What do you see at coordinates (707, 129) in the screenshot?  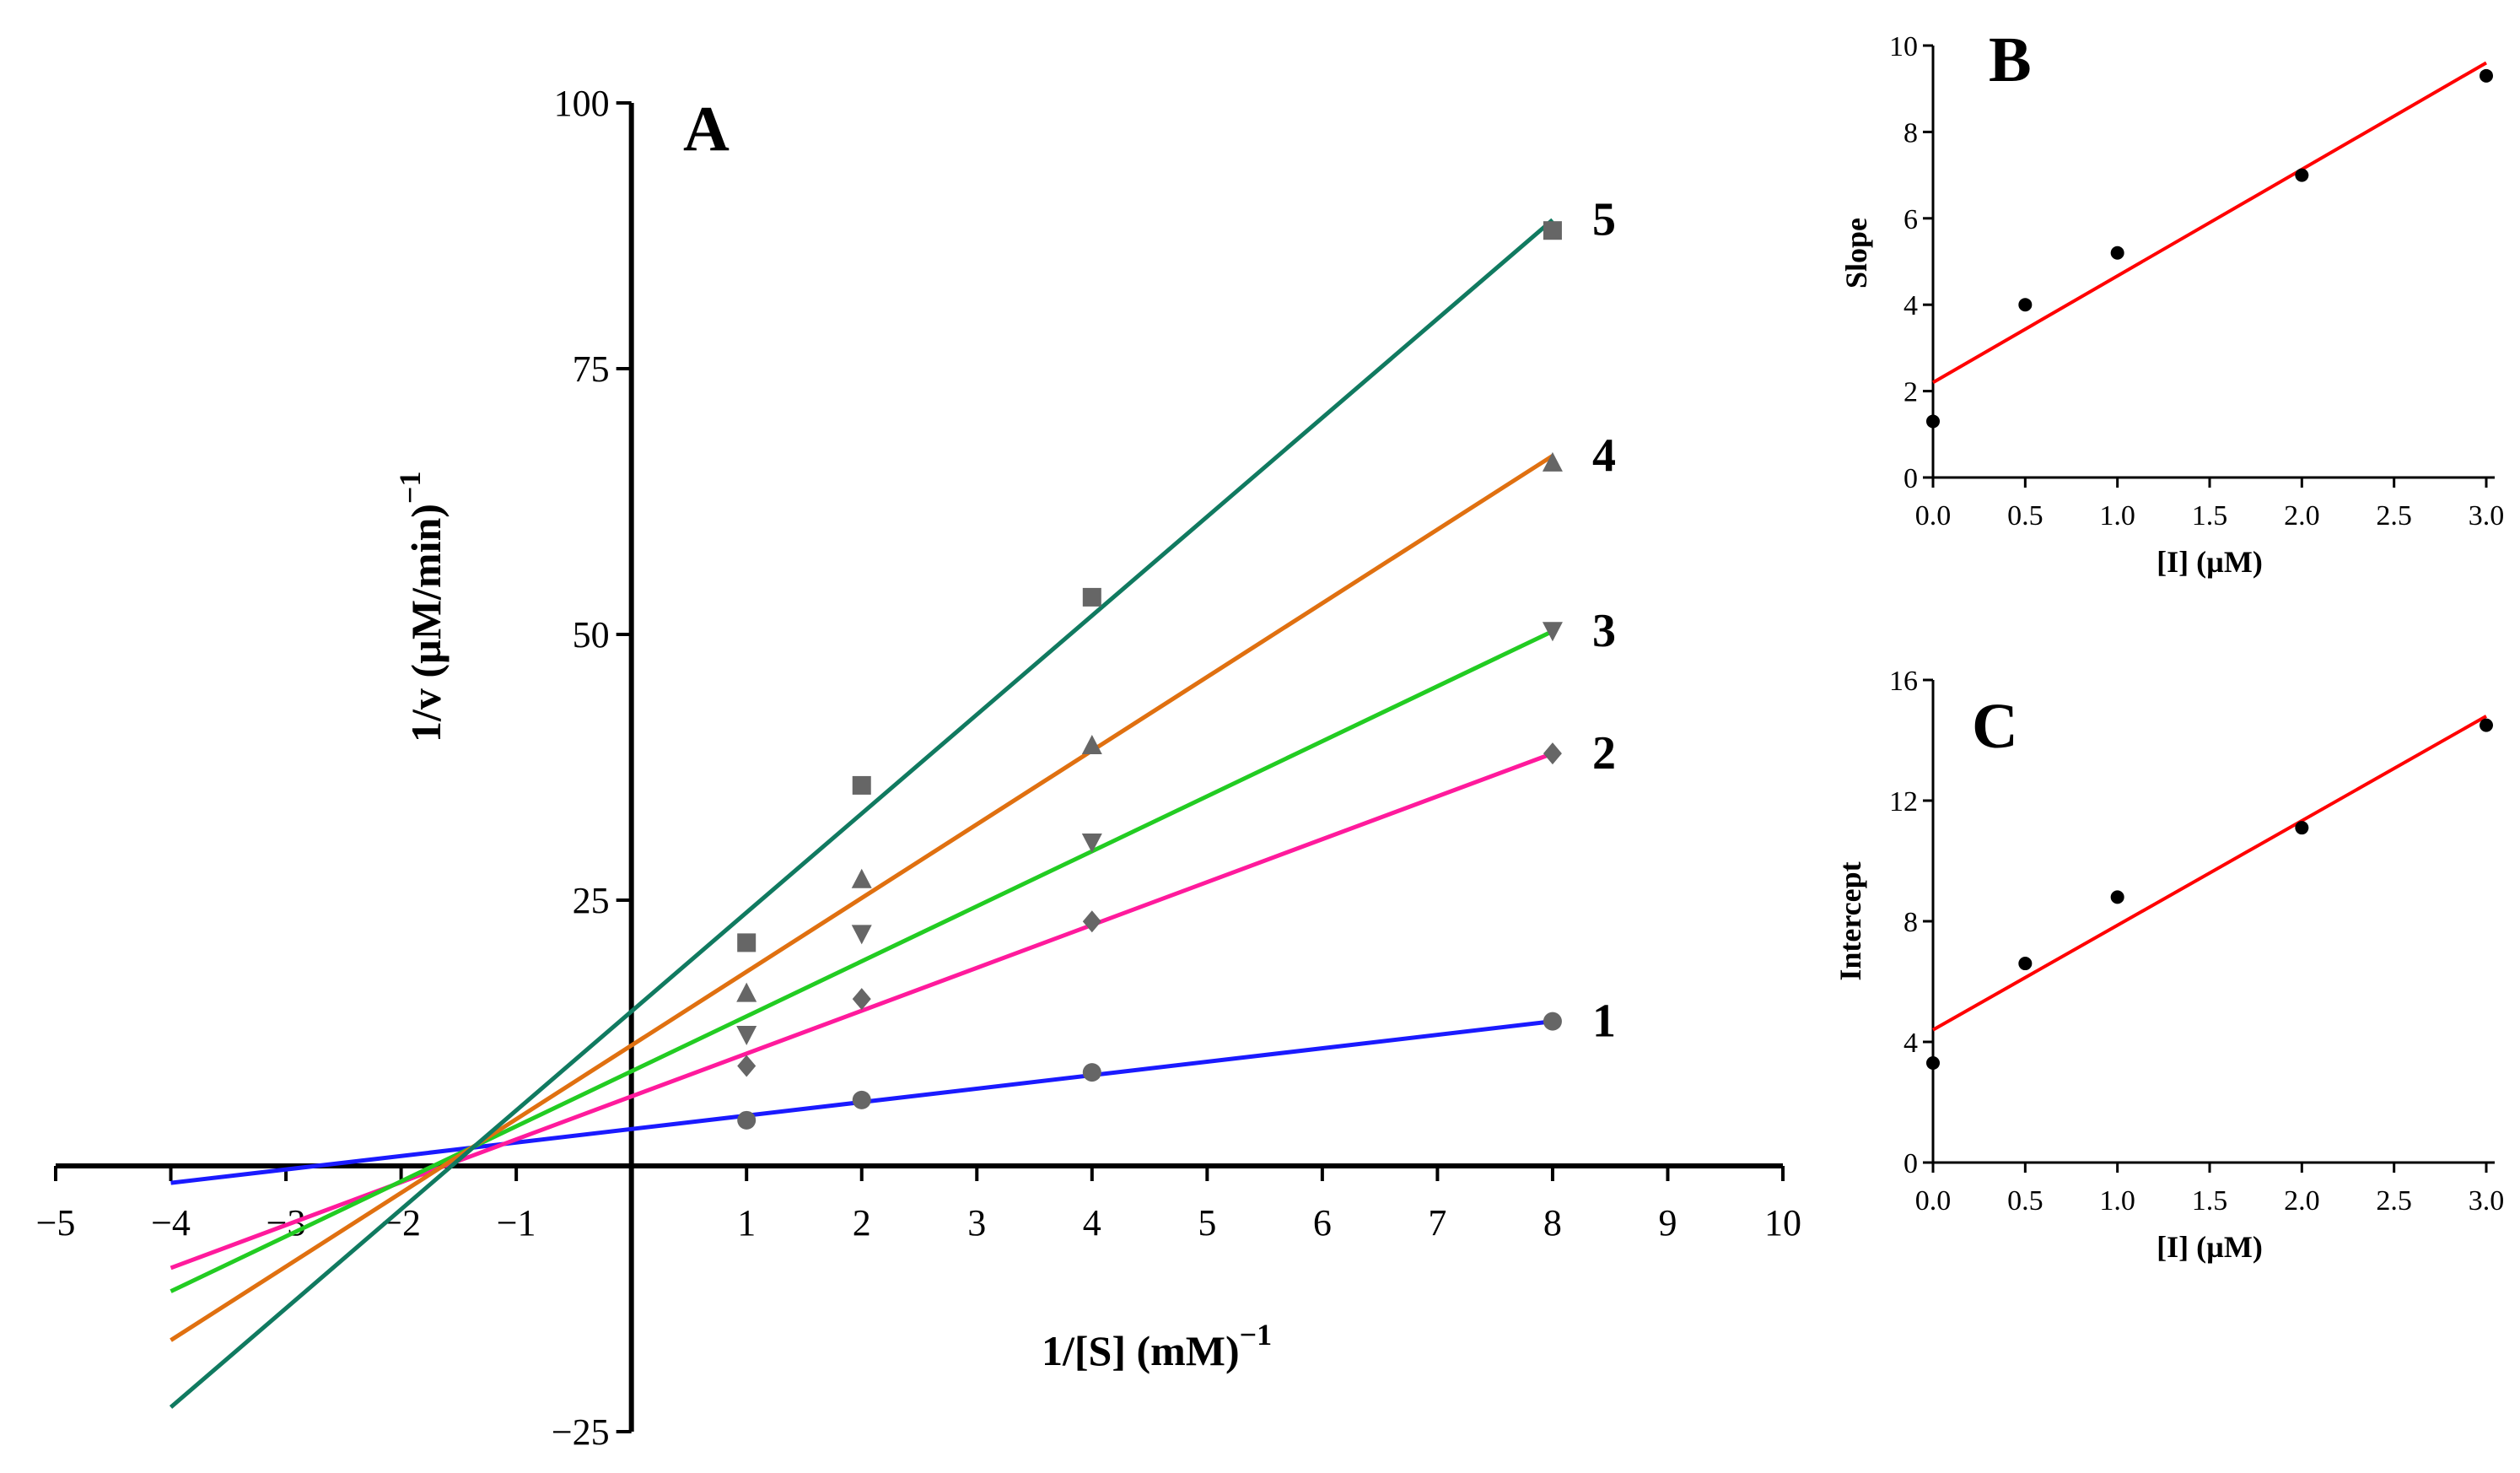 I see `panel-a-letter: A` at bounding box center [707, 129].